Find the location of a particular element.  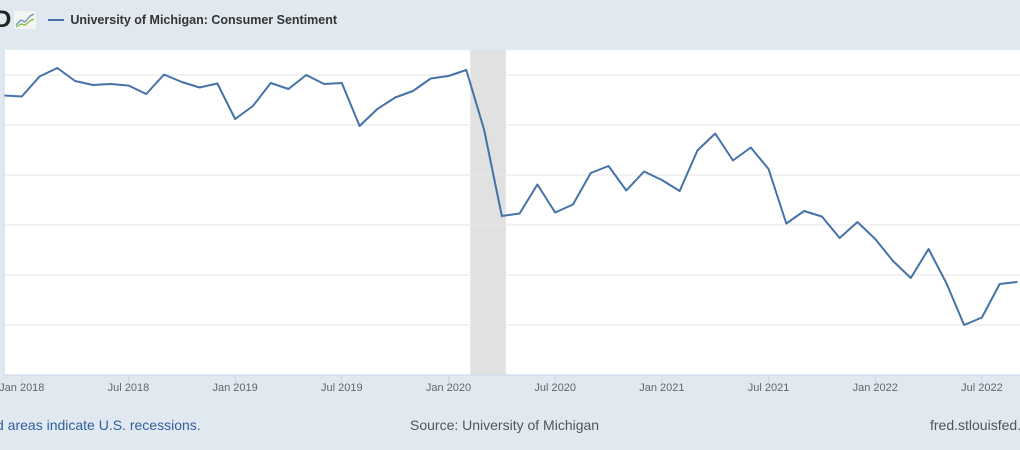

chart-logo-icon is located at coordinates (25, 20).